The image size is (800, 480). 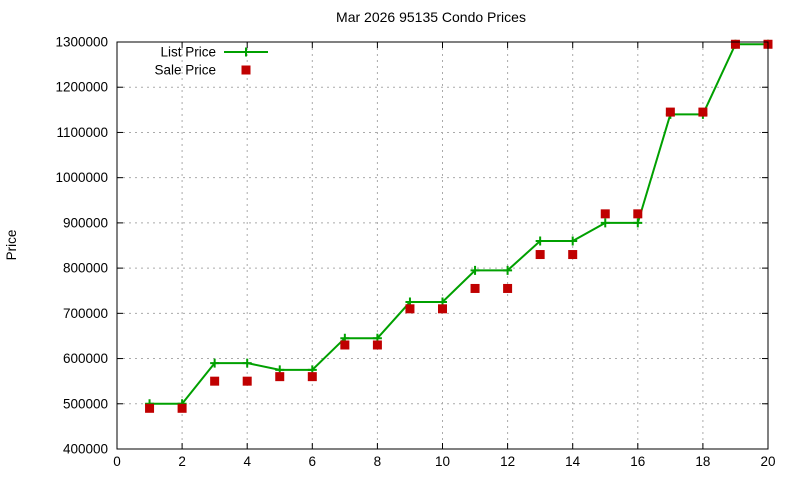 I want to click on x-tick-label: 8, so click(x=378, y=461).